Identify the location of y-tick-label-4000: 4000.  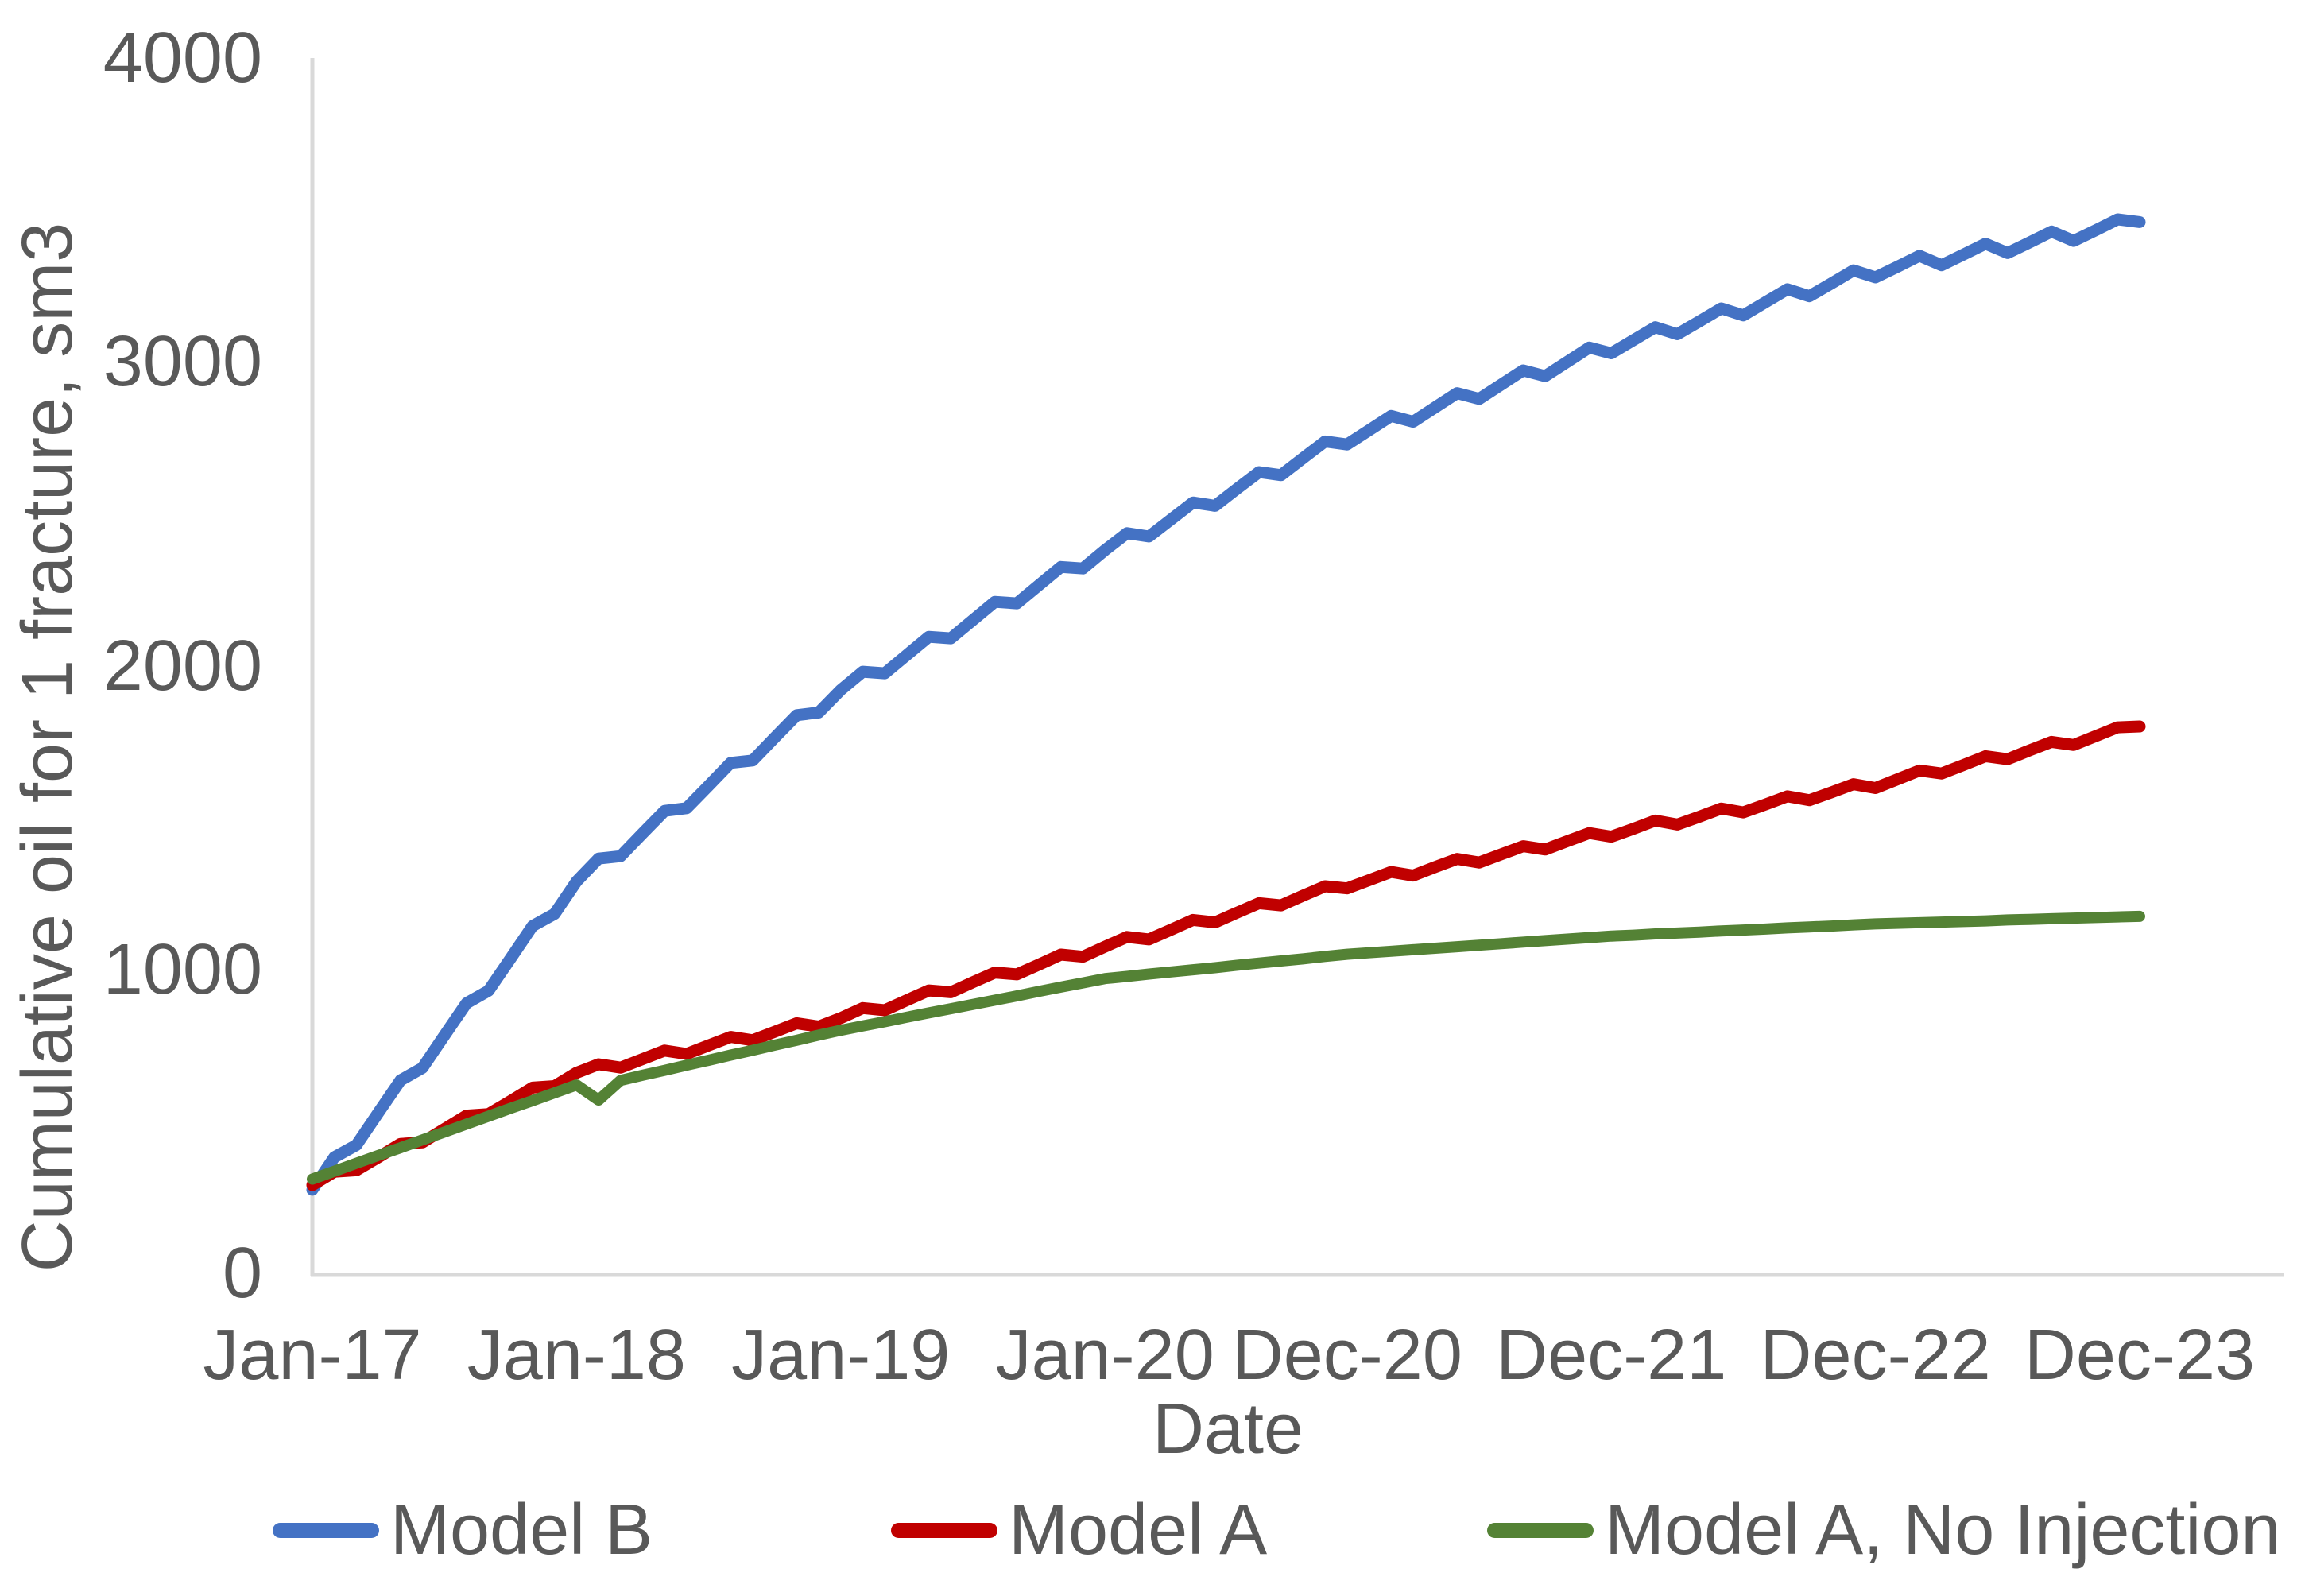
(183, 58).